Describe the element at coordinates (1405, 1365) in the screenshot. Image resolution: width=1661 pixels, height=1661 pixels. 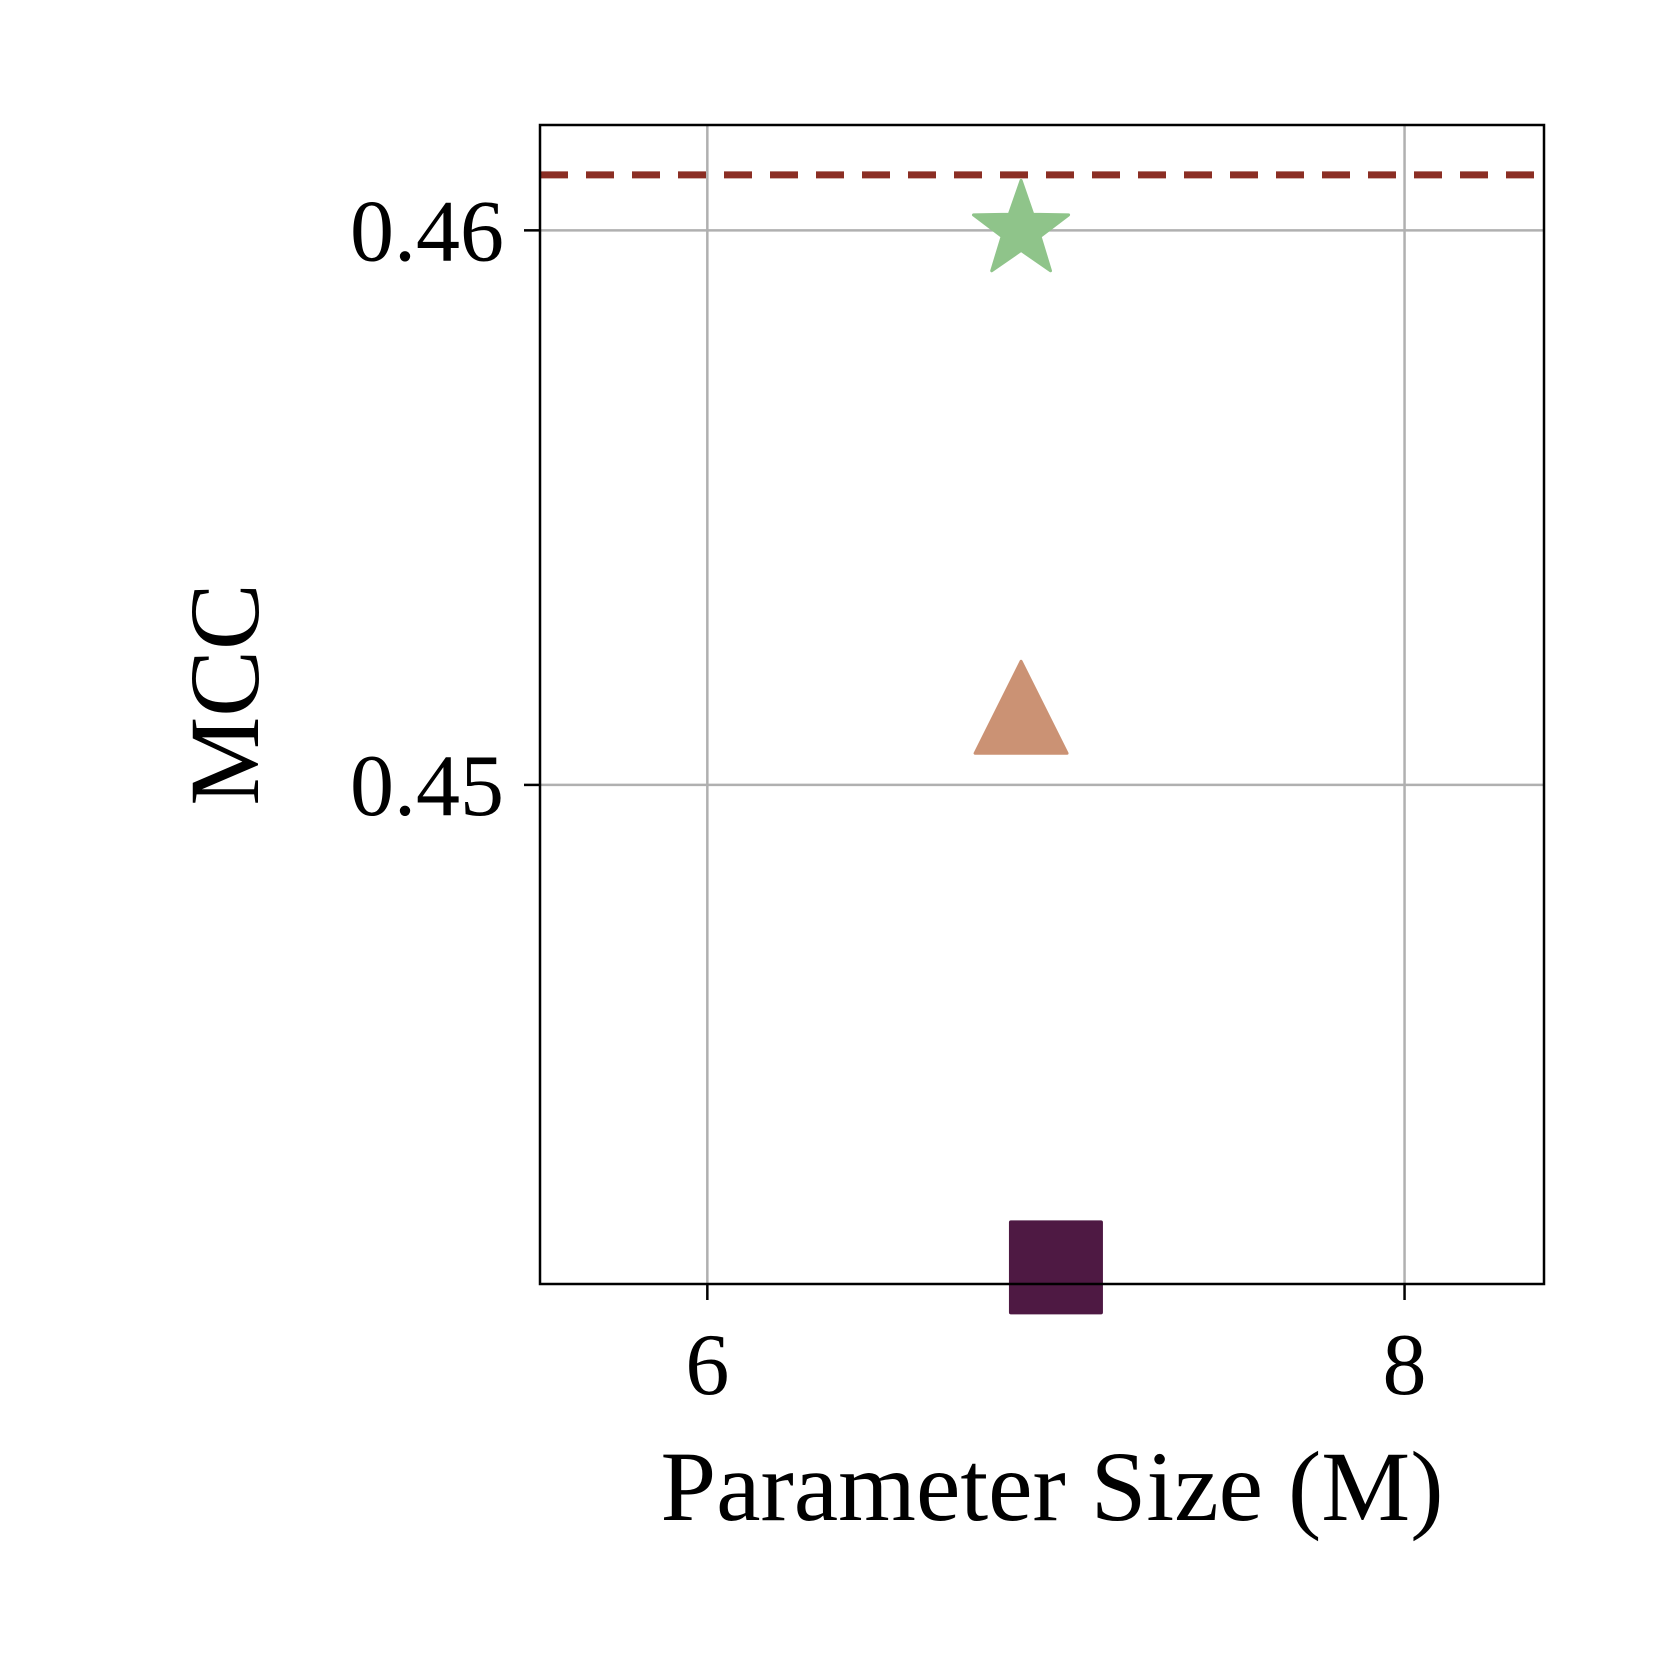
I see `x-tick-label: 8` at that location.